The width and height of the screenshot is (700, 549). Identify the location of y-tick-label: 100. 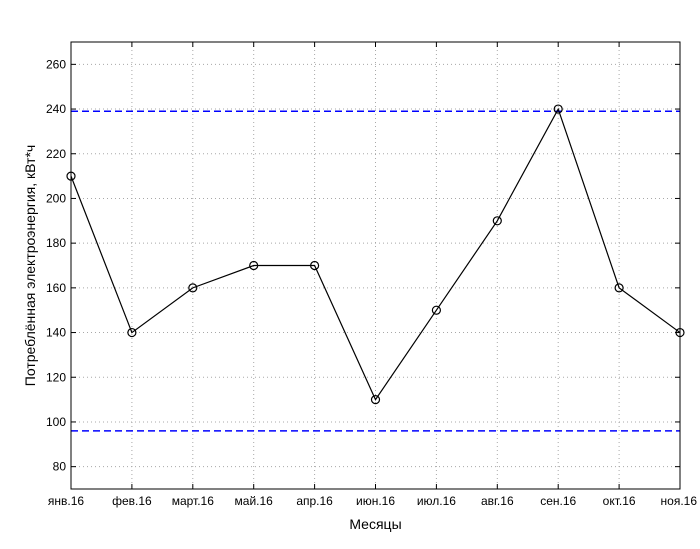
(56, 422).